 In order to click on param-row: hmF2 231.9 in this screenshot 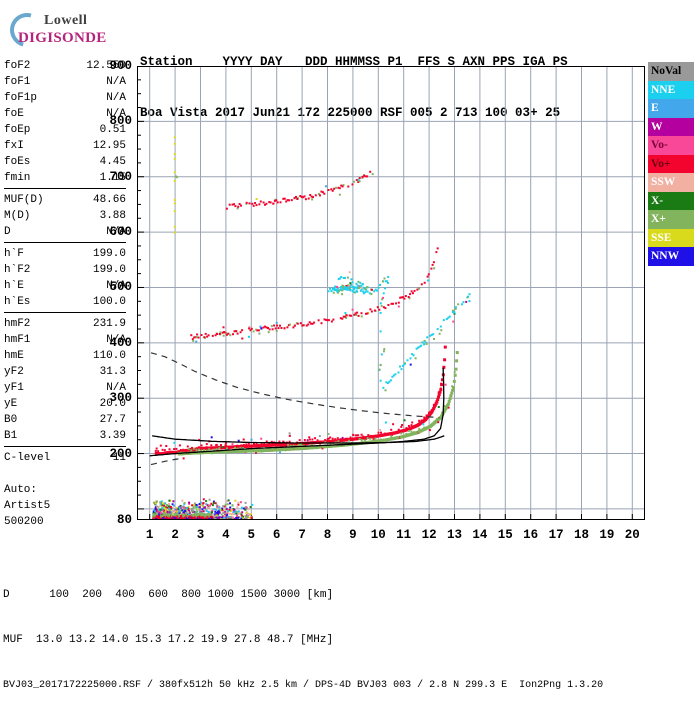, I will do `click(65, 324)`.